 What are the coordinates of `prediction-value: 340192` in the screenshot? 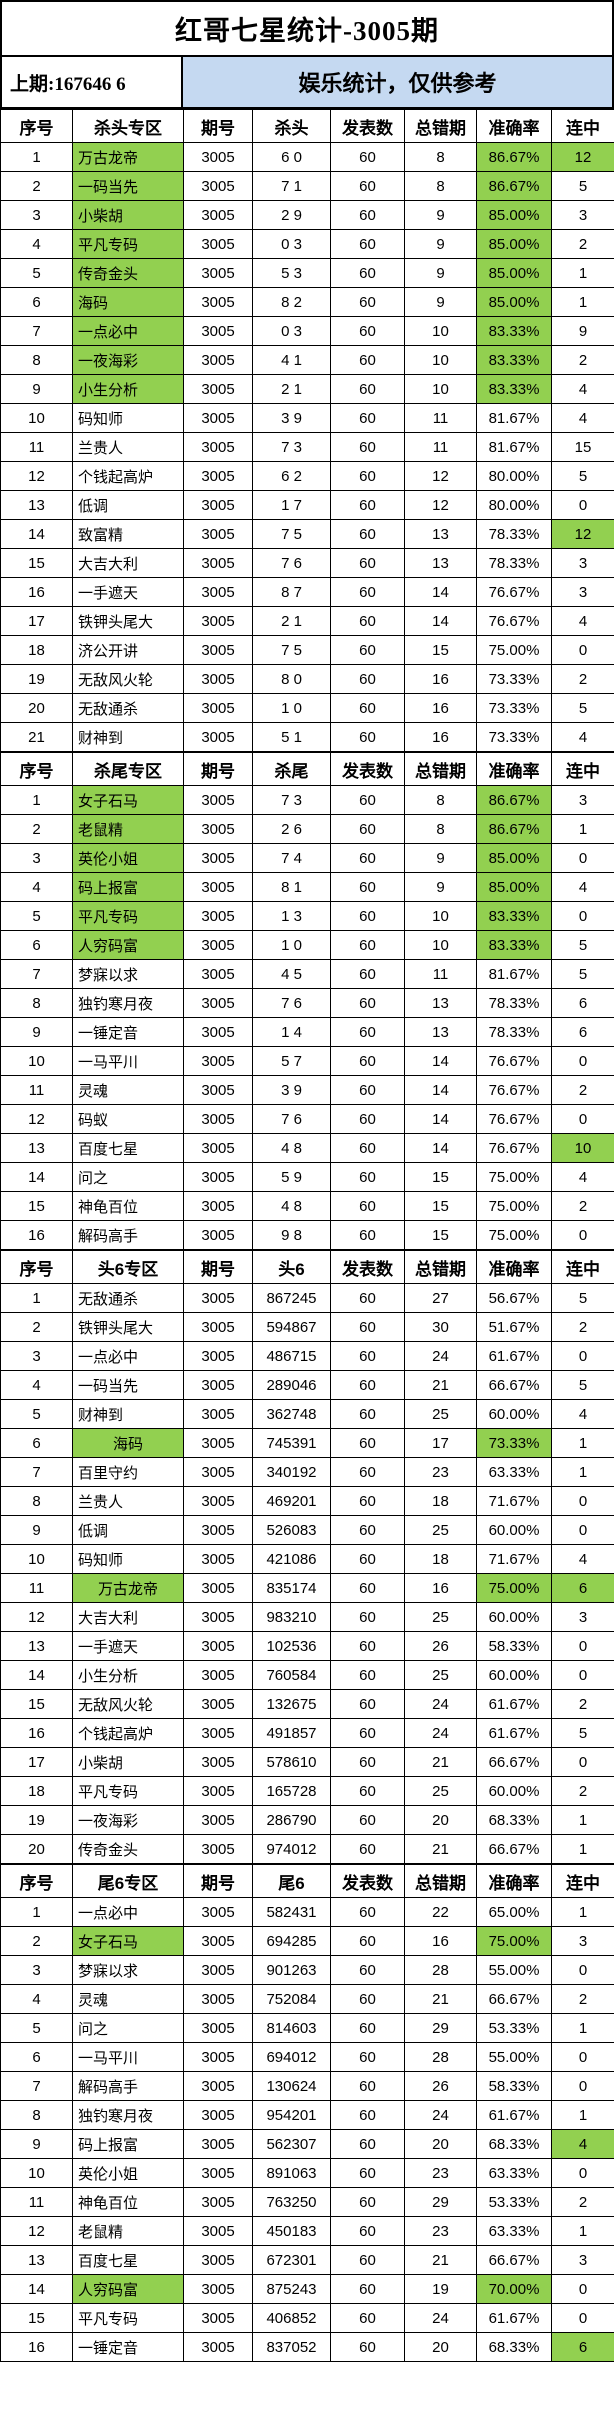 It's located at (291, 1472).